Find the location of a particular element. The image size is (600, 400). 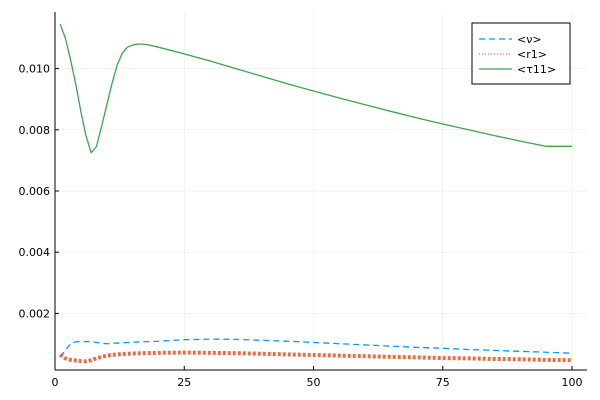

y-tick-label: 0.008 is located at coordinates (35, 130).